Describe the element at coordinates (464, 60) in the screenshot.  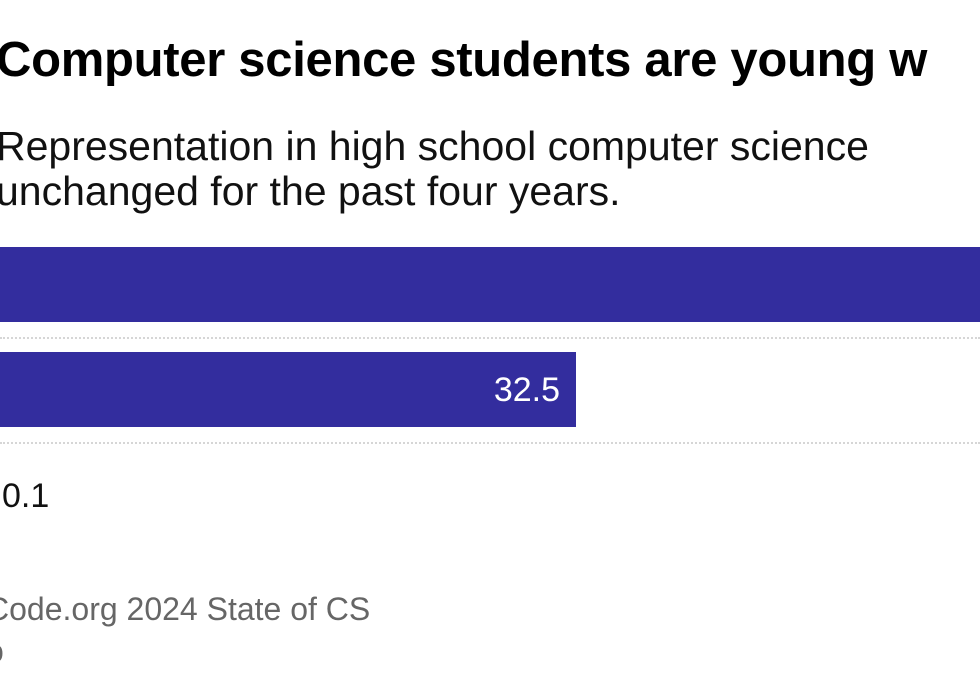
I see `chart-title: Computer science students are young w` at that location.